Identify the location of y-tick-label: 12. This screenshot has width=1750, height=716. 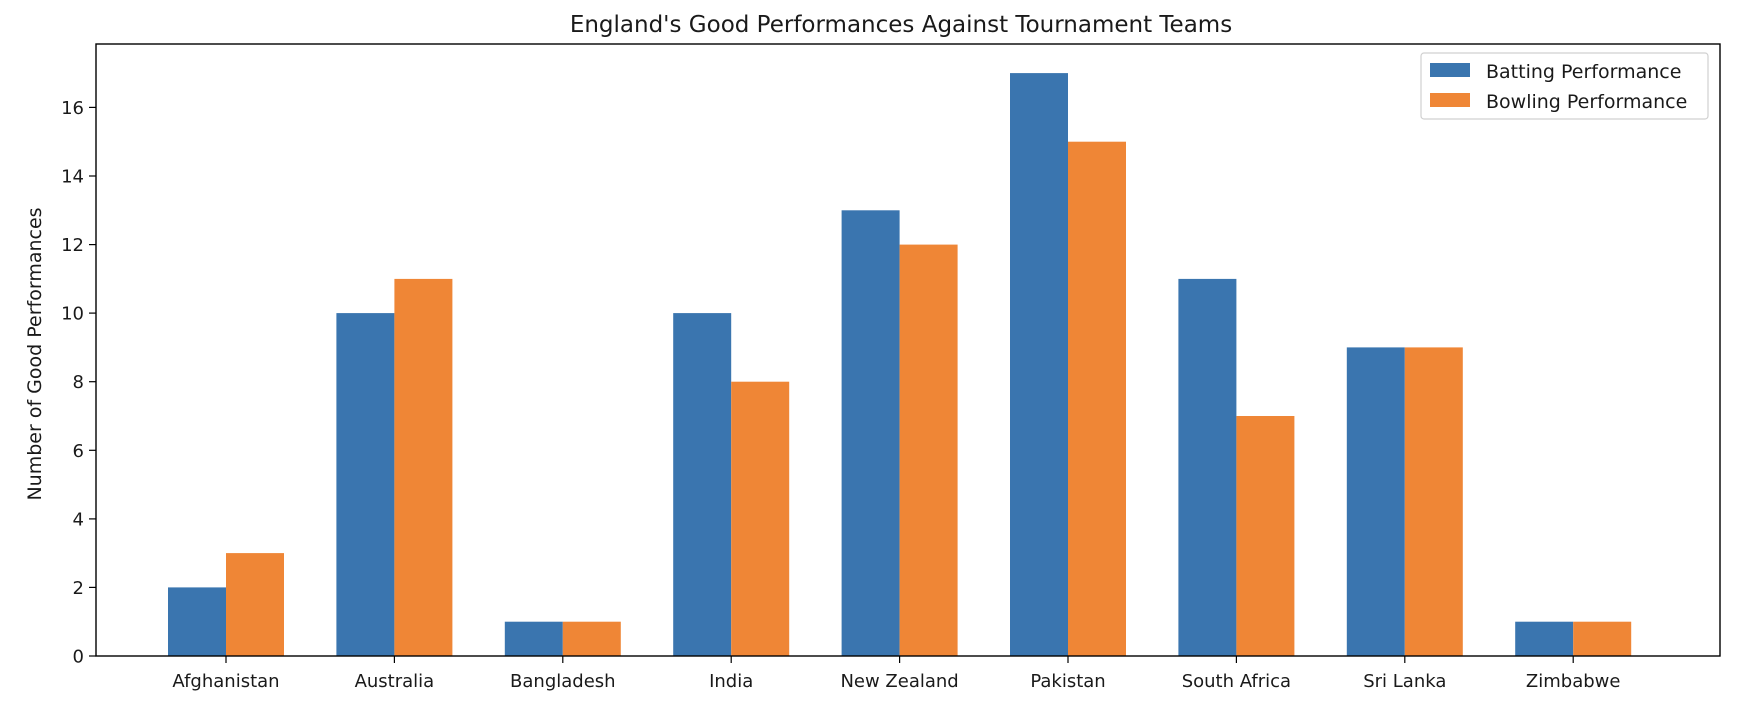
(72, 245).